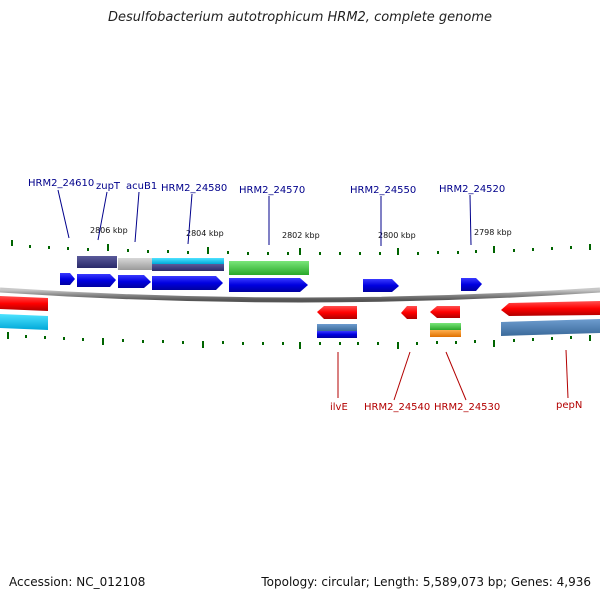 Image resolution: width=600 pixels, height=600 pixels. What do you see at coordinates (272, 190) in the screenshot?
I see `gene-label-hrm2-24570: HRM2_24570` at bounding box center [272, 190].